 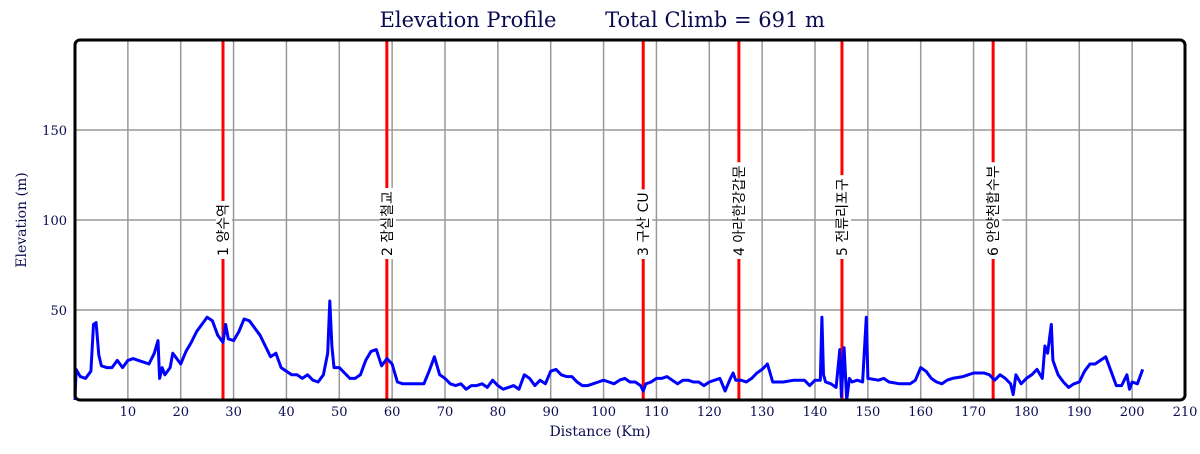 I want to click on checkpoint-label: 5 전류리포구, so click(x=843, y=217).